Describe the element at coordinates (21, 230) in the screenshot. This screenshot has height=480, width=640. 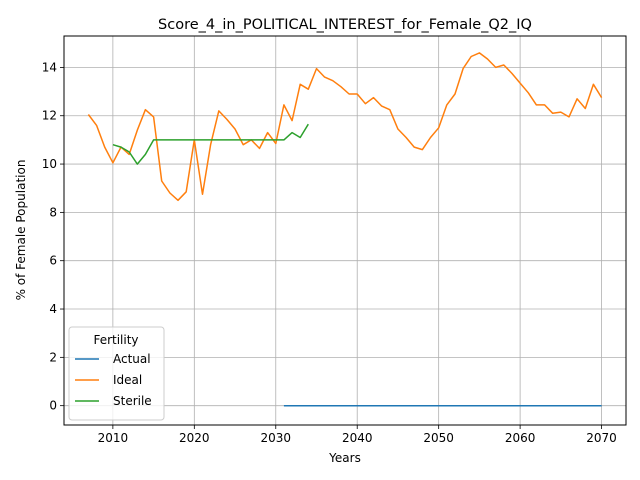
I see `y-axis-label: % of Female Population` at that location.